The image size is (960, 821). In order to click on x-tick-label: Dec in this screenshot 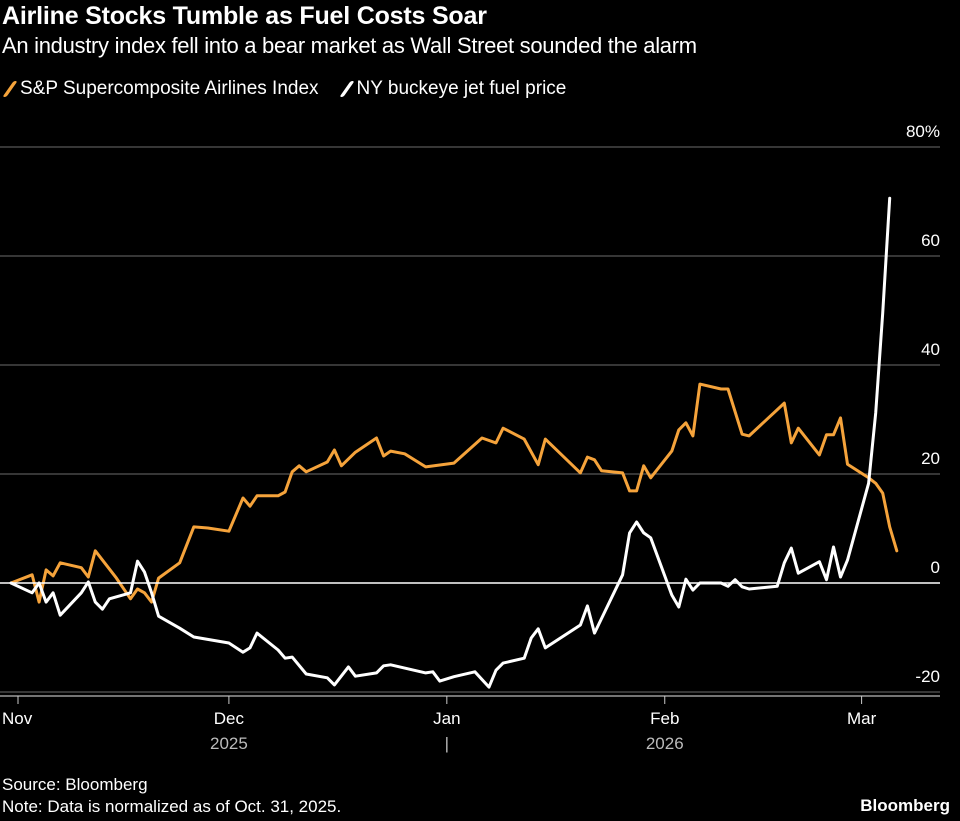, I will do `click(229, 718)`.